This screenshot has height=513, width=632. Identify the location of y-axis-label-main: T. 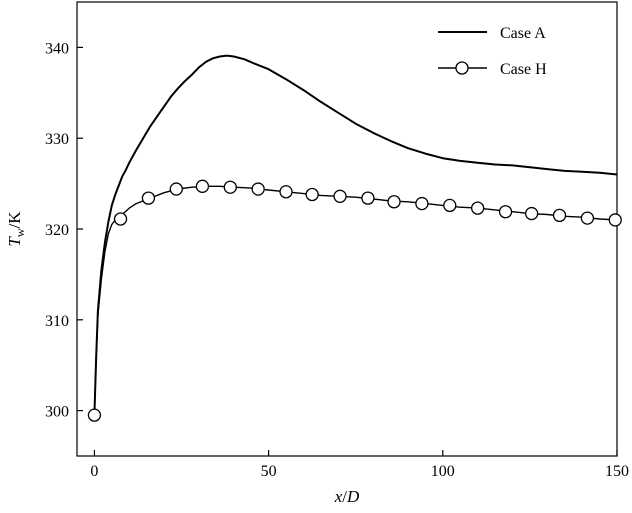
(14, 241).